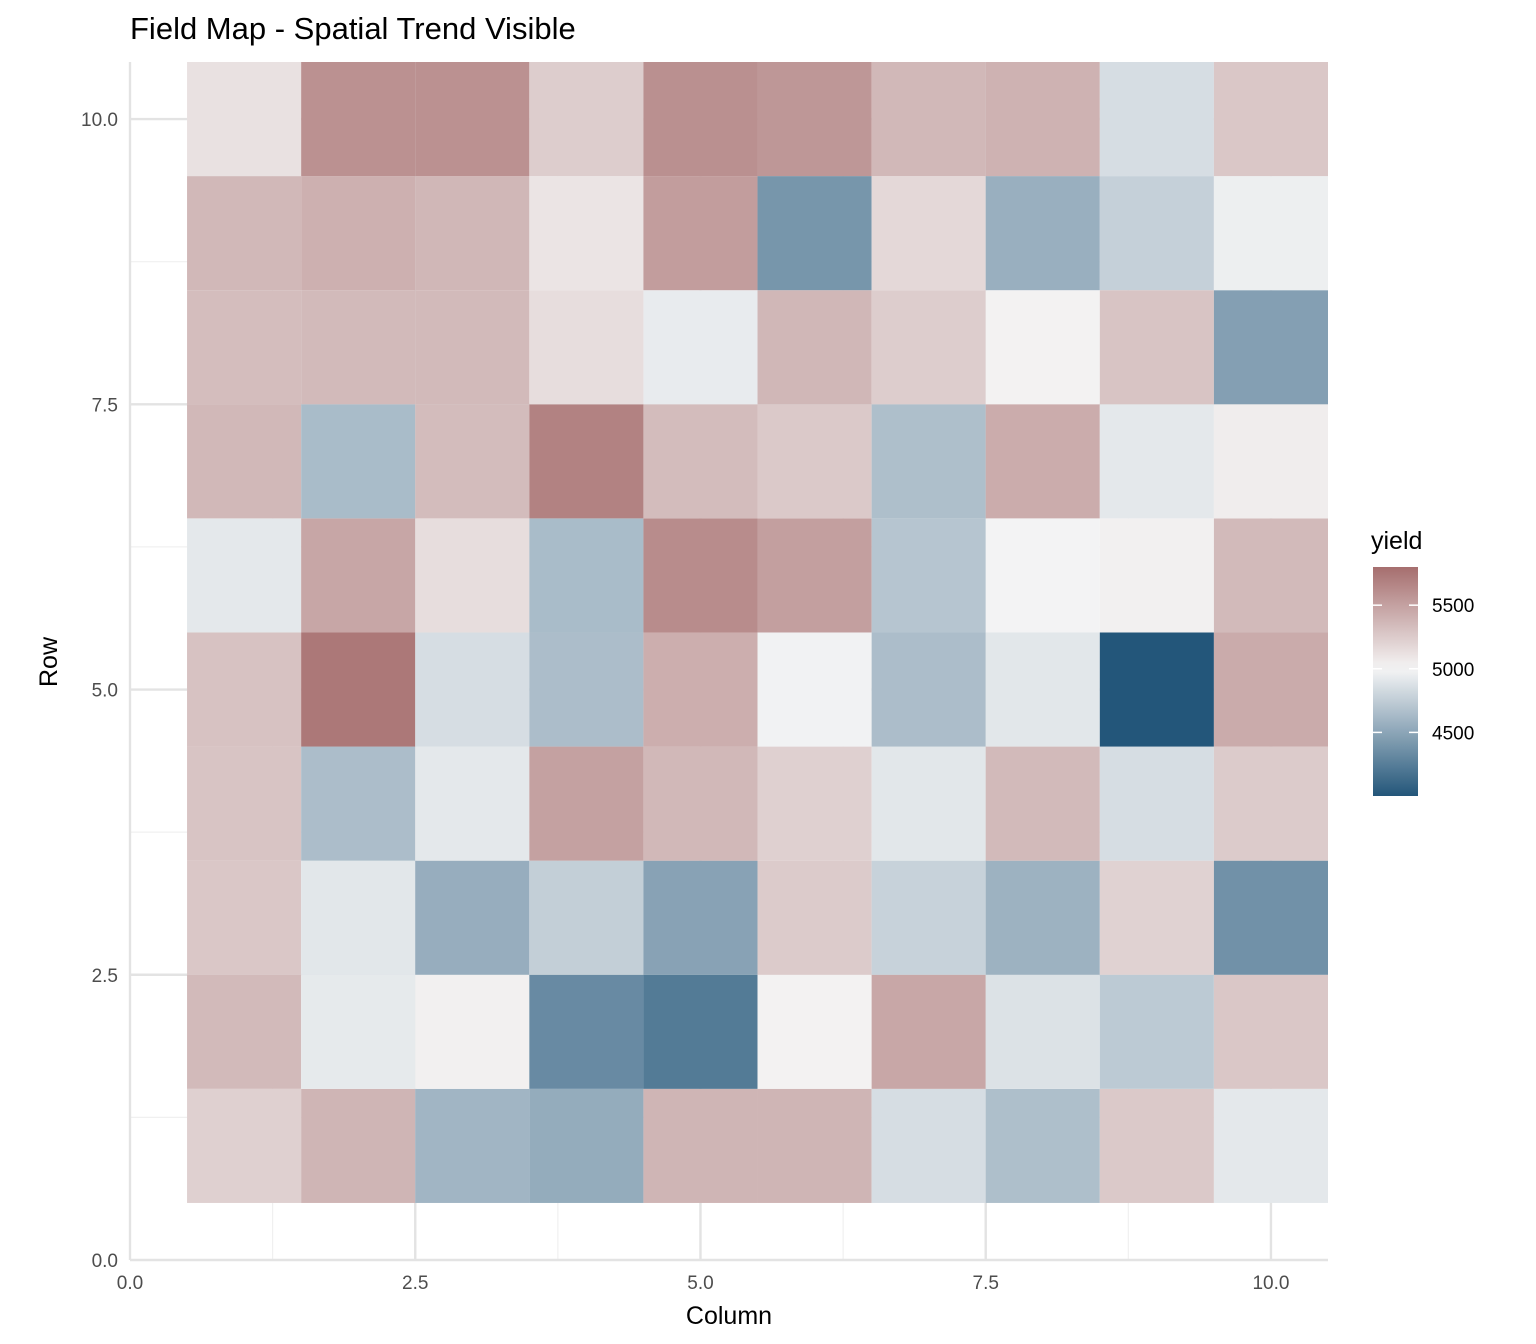 The image size is (1536, 1344). I want to click on y-axis-title: Row, so click(49, 661).